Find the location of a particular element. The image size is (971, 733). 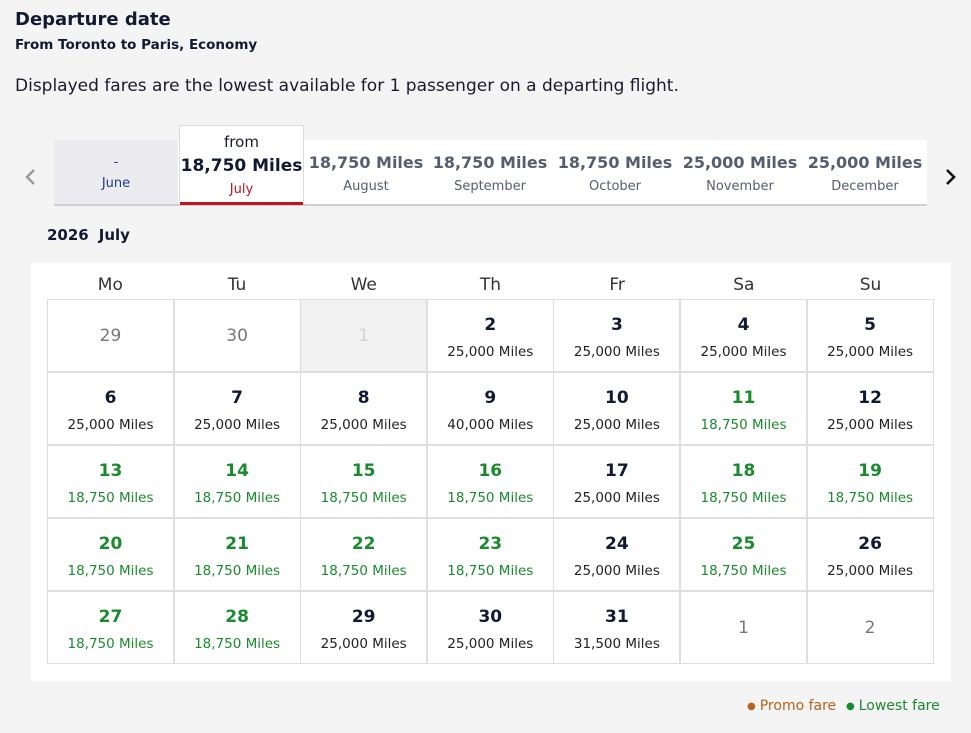

calendar-day-cell: 13 18,750 Miles is located at coordinates (110, 481).